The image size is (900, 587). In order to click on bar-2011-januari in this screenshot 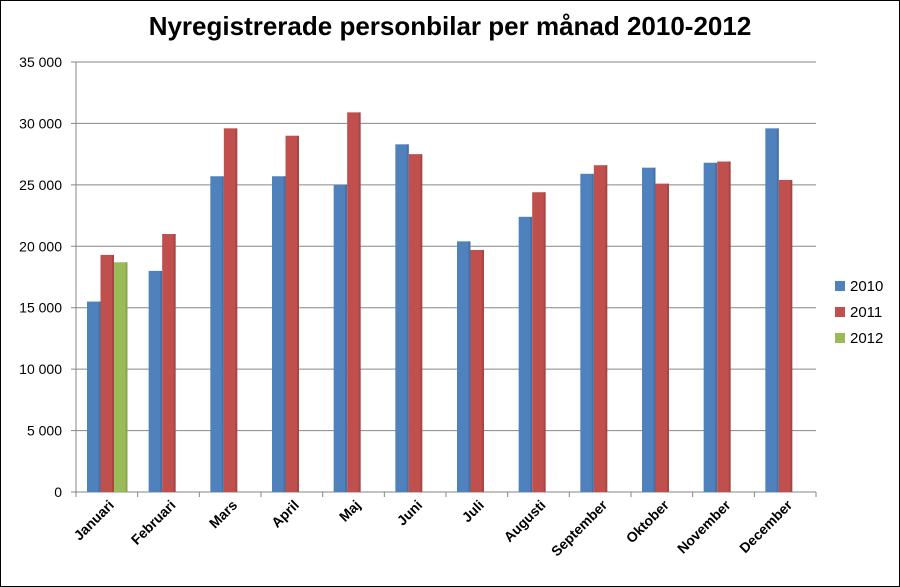, I will do `click(107, 373)`.